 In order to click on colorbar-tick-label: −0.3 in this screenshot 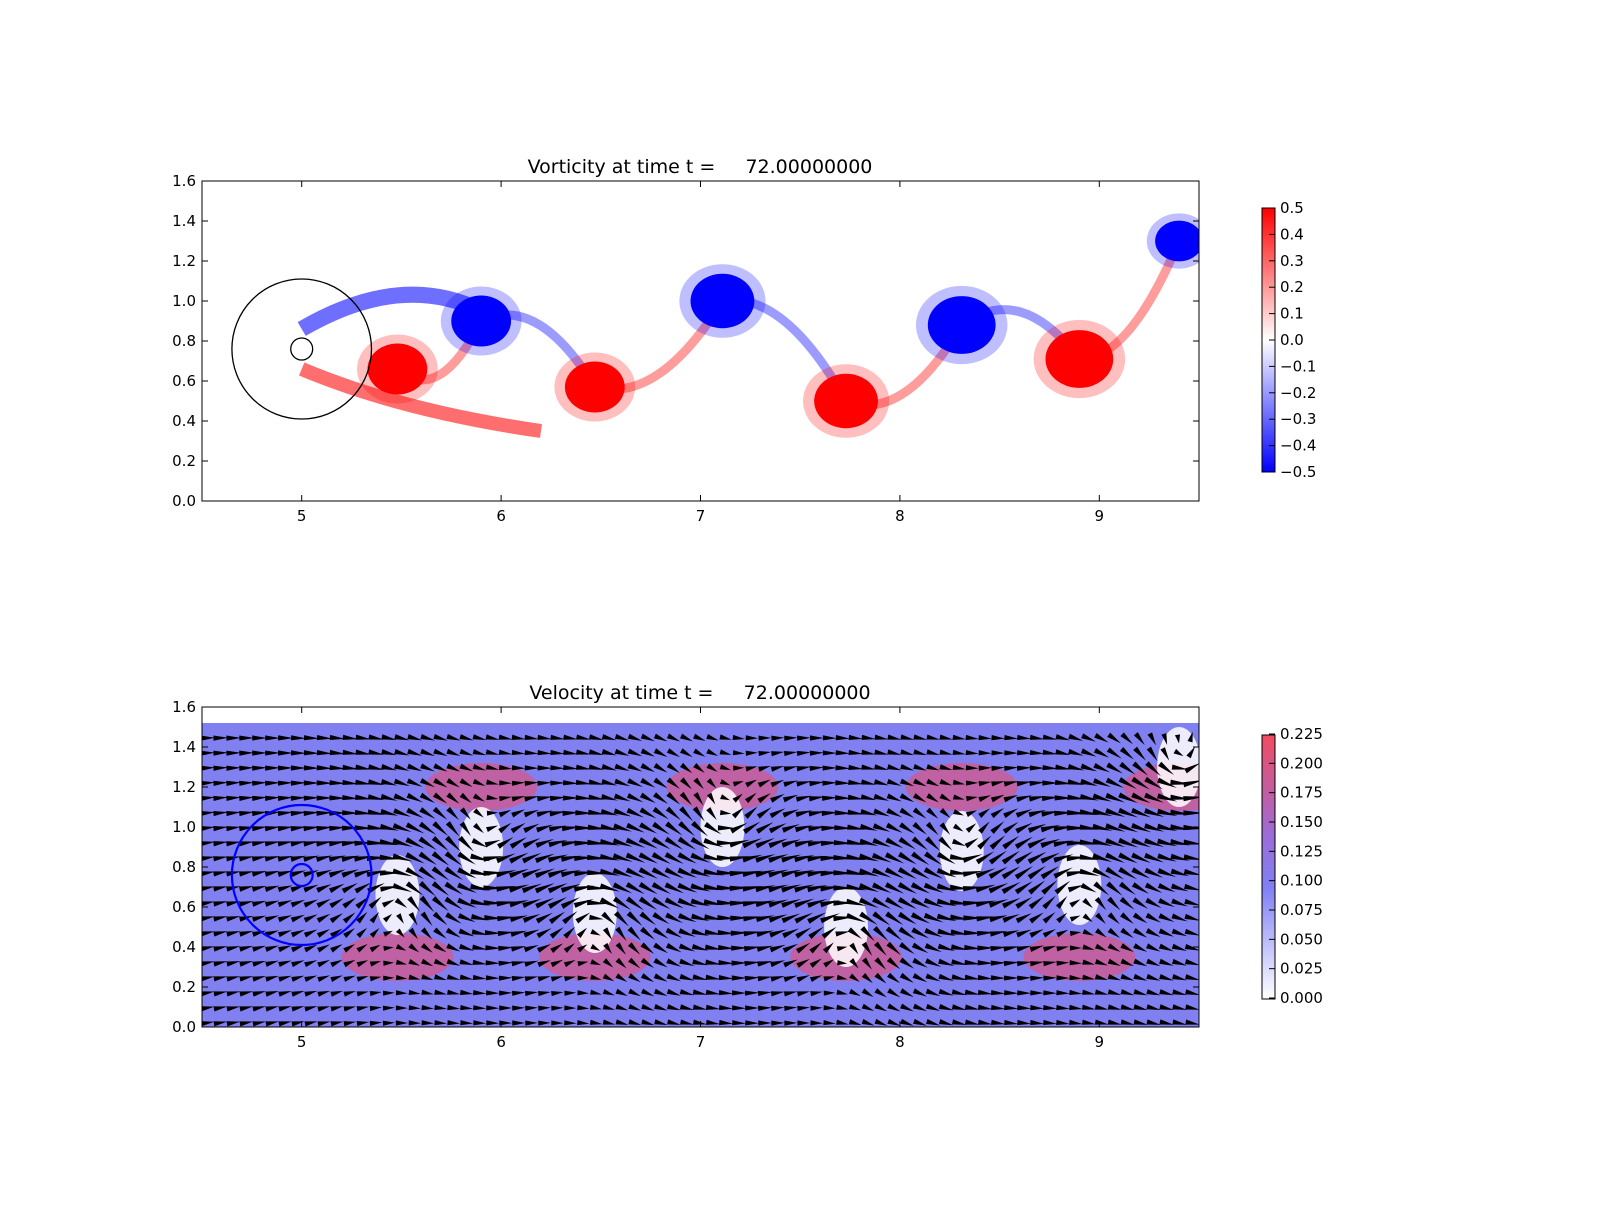, I will do `click(1298, 419)`.